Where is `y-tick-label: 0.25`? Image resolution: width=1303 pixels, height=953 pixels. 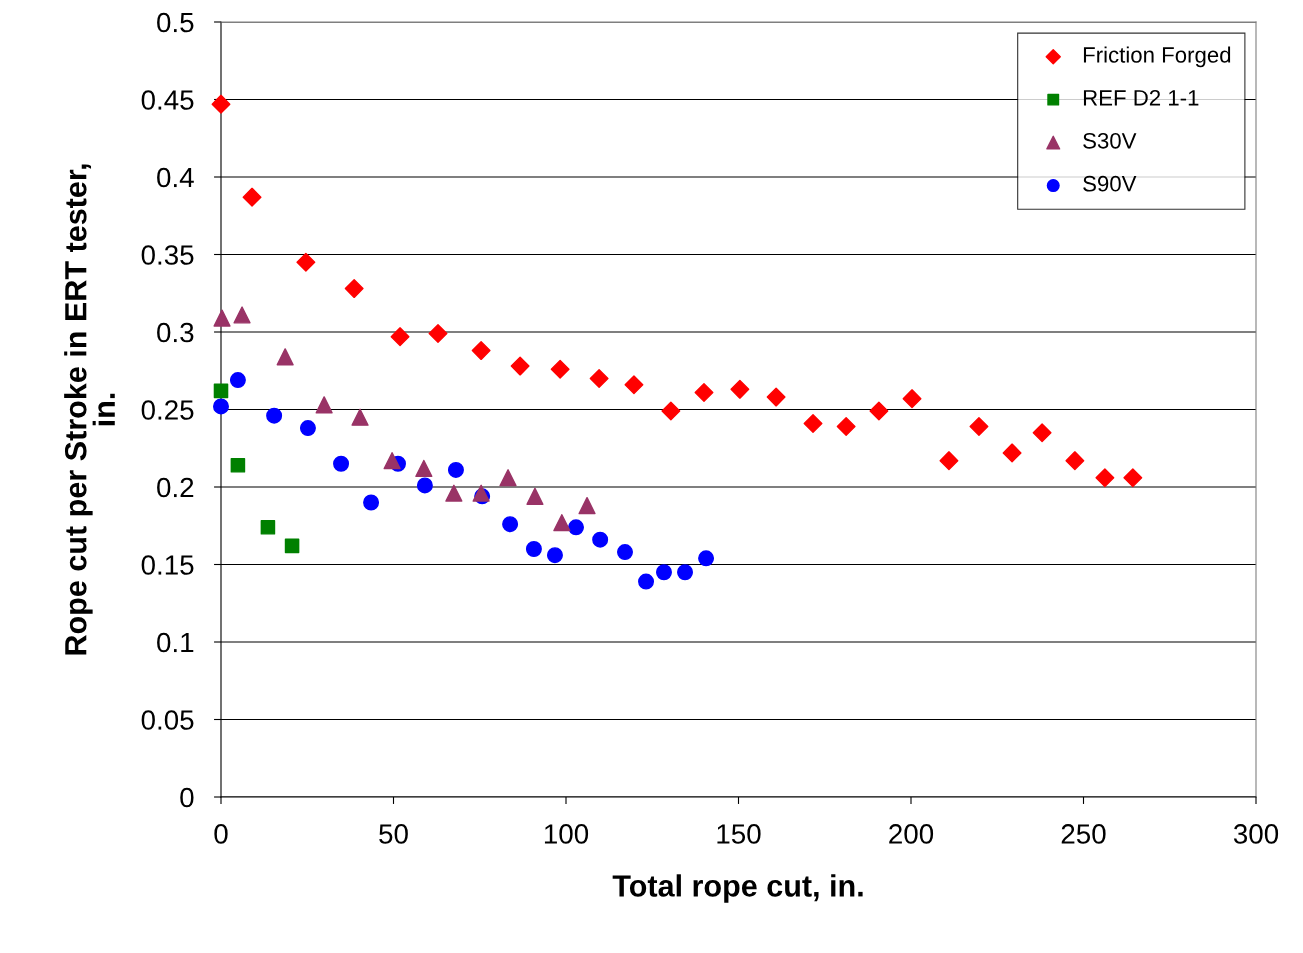 y-tick-label: 0.25 is located at coordinates (167, 410).